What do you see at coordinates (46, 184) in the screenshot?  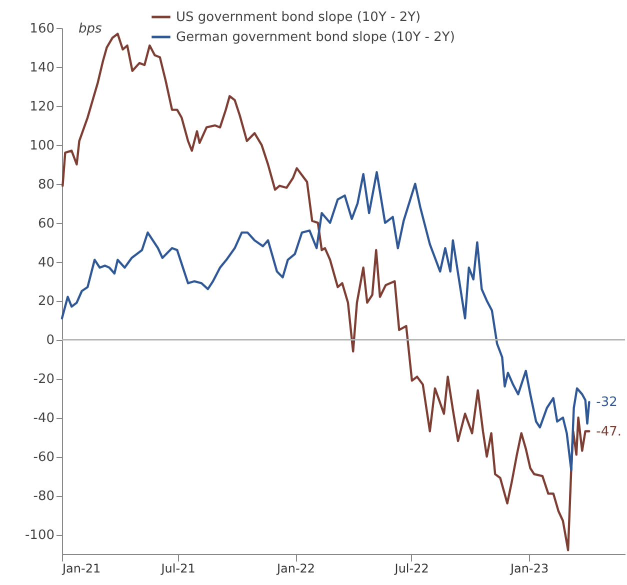 I see `y-tick-label: 80` at bounding box center [46, 184].